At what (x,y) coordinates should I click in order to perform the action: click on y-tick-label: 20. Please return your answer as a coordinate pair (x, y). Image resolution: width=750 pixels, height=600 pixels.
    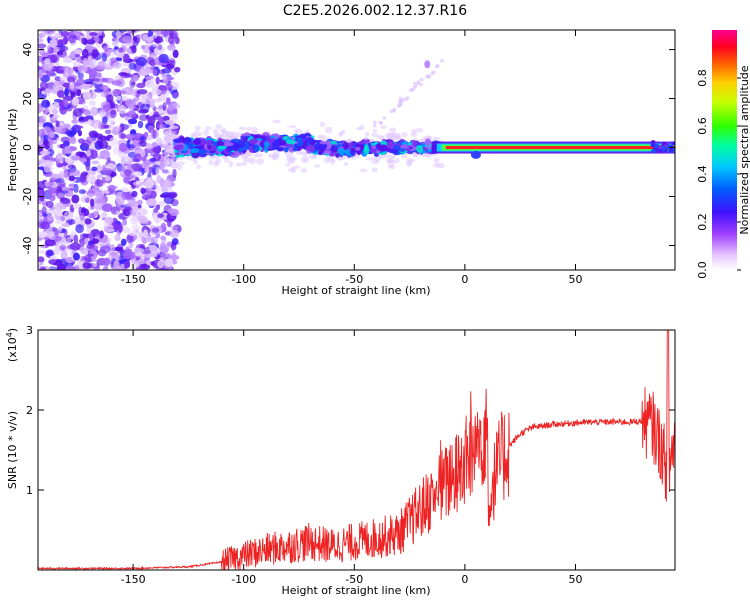
    Looking at the image, I should click on (27, 99).